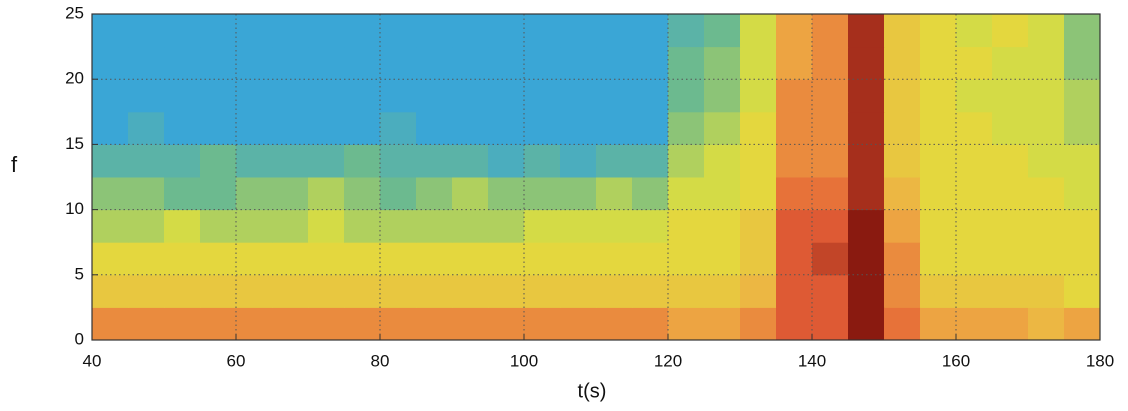 The image size is (1128, 411). What do you see at coordinates (812, 360) in the screenshot?
I see `x-tick-label: 140` at bounding box center [812, 360].